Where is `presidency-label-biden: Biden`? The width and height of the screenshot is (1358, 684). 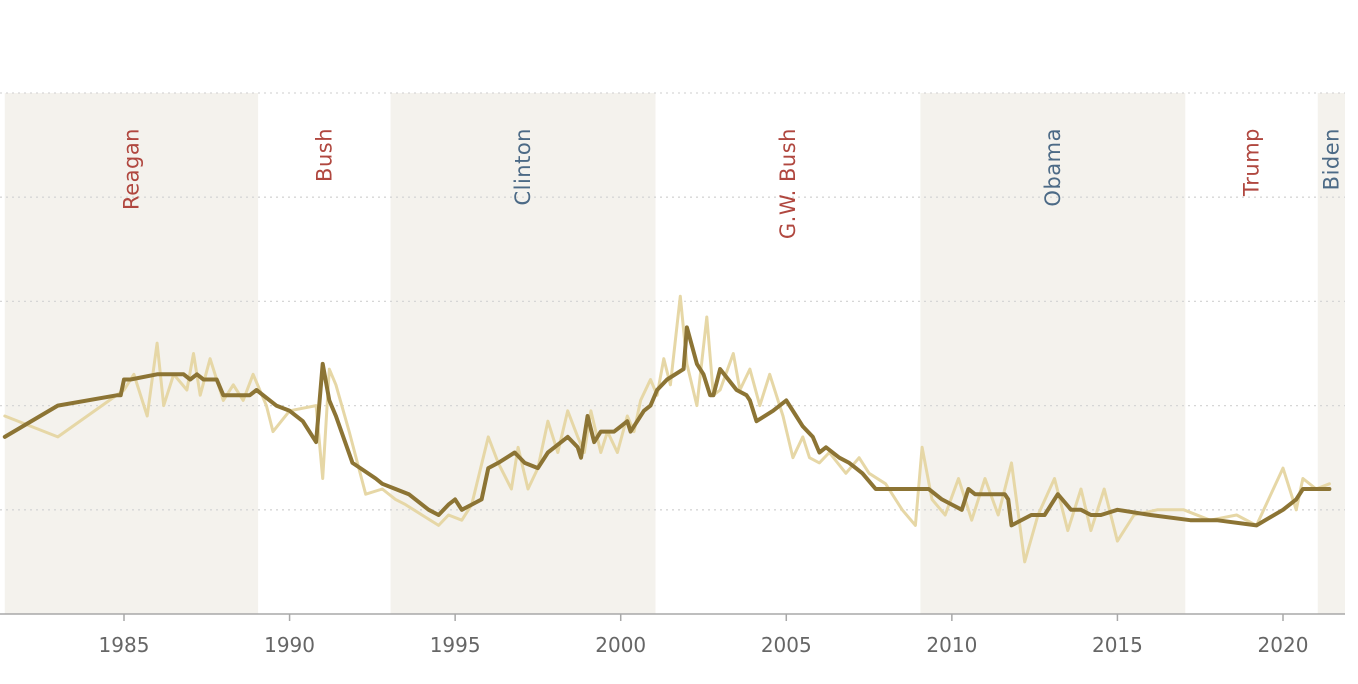
presidency-label-biden: Biden is located at coordinates (1331, 159).